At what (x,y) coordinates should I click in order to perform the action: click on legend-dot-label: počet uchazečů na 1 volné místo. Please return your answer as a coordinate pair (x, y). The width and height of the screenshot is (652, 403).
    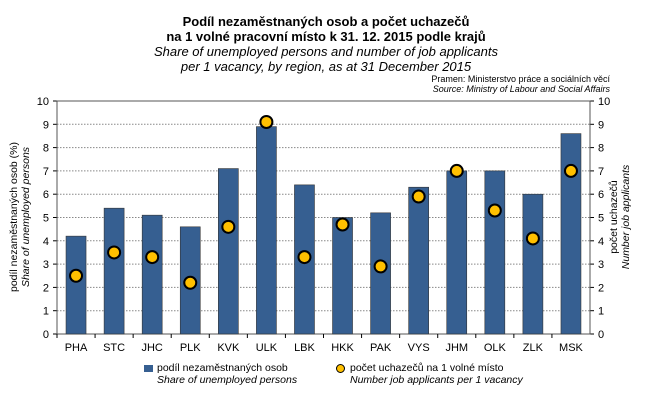
    Looking at the image, I should click on (427, 368).